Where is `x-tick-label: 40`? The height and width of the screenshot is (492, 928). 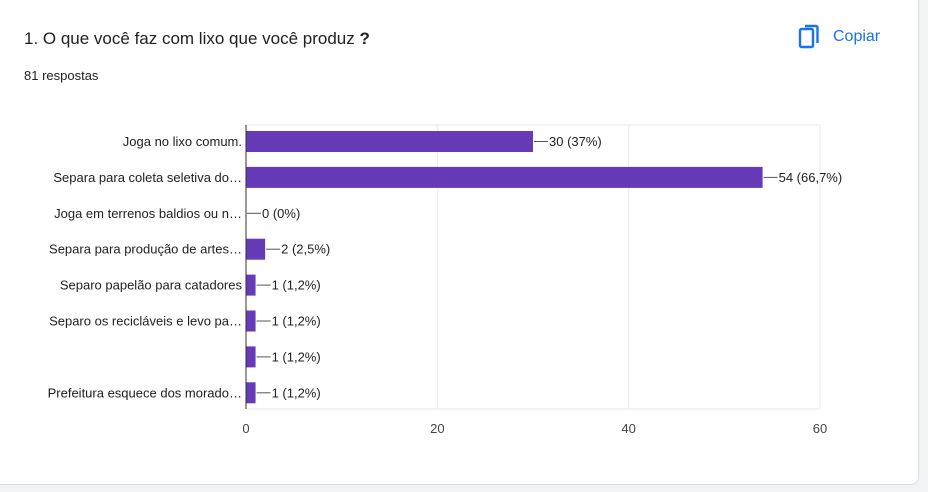
x-tick-label: 40 is located at coordinates (628, 428).